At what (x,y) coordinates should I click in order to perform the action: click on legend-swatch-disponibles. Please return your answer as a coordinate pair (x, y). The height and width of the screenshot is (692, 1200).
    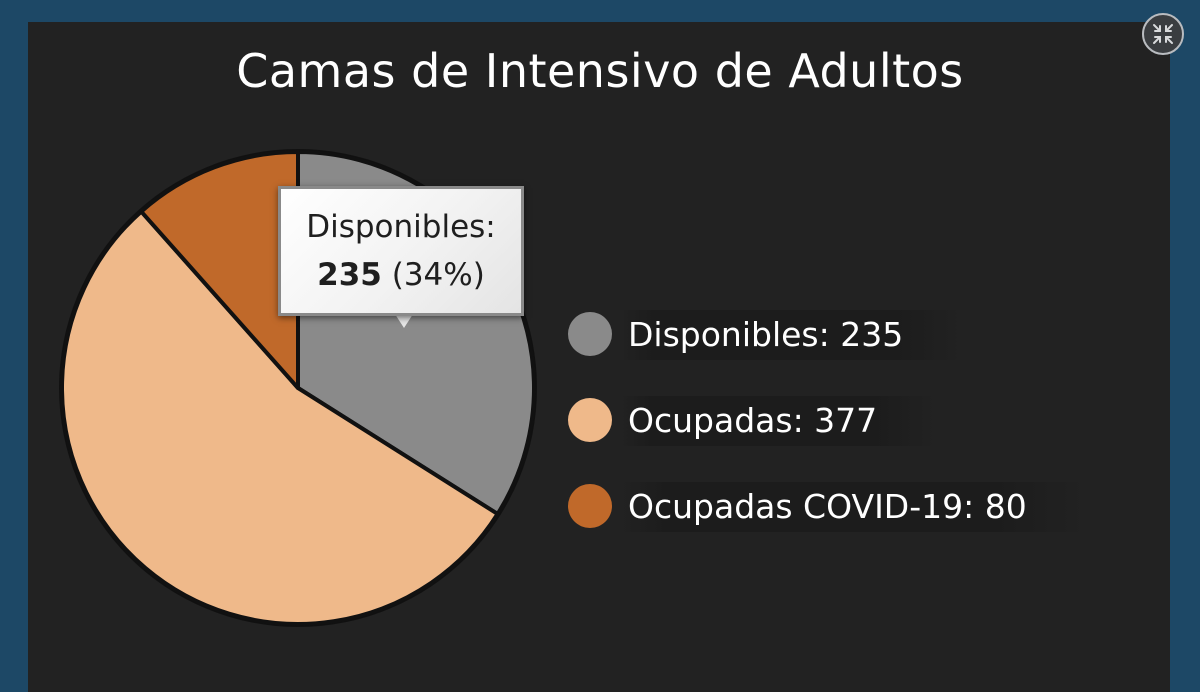
    Looking at the image, I should click on (590, 334).